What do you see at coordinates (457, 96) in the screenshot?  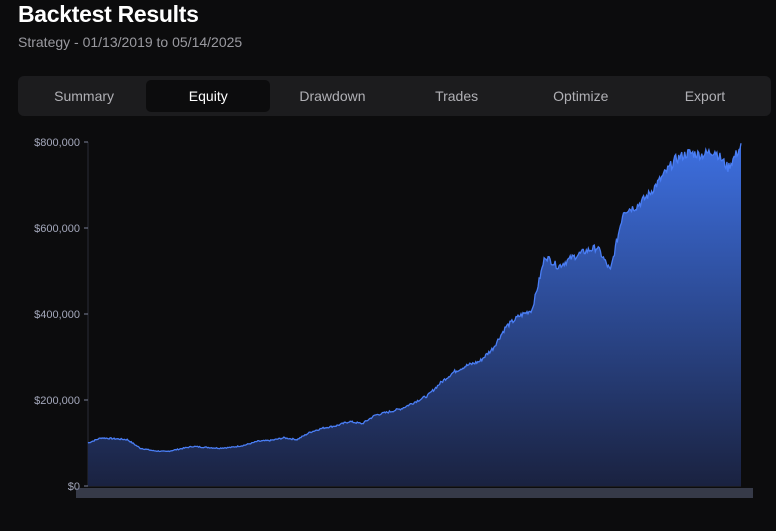 I see `tab-trades: Trades` at bounding box center [457, 96].